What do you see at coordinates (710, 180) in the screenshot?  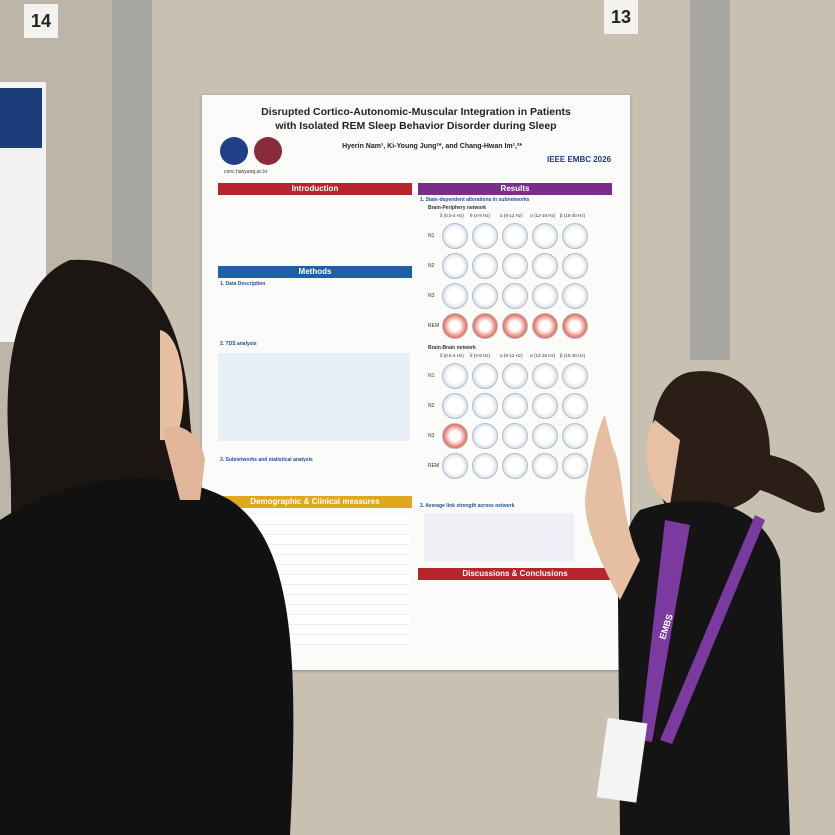 I see `frame-post` at bounding box center [710, 180].